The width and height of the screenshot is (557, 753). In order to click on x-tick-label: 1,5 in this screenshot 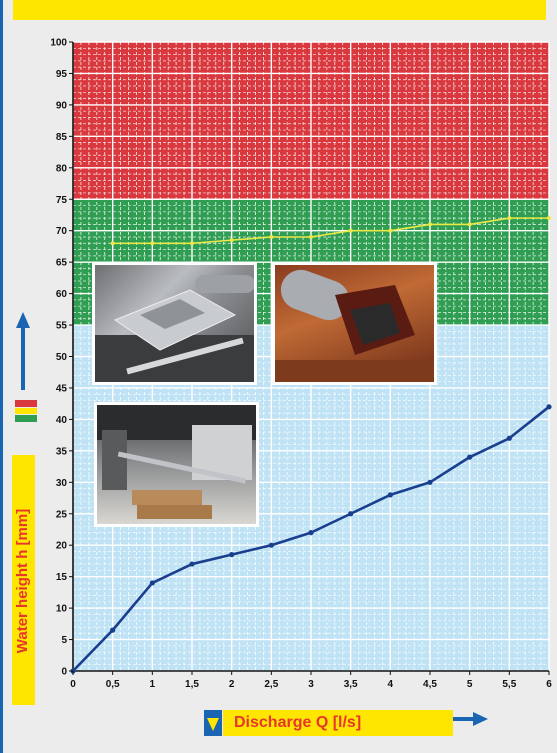, I will do `click(192, 684)`.